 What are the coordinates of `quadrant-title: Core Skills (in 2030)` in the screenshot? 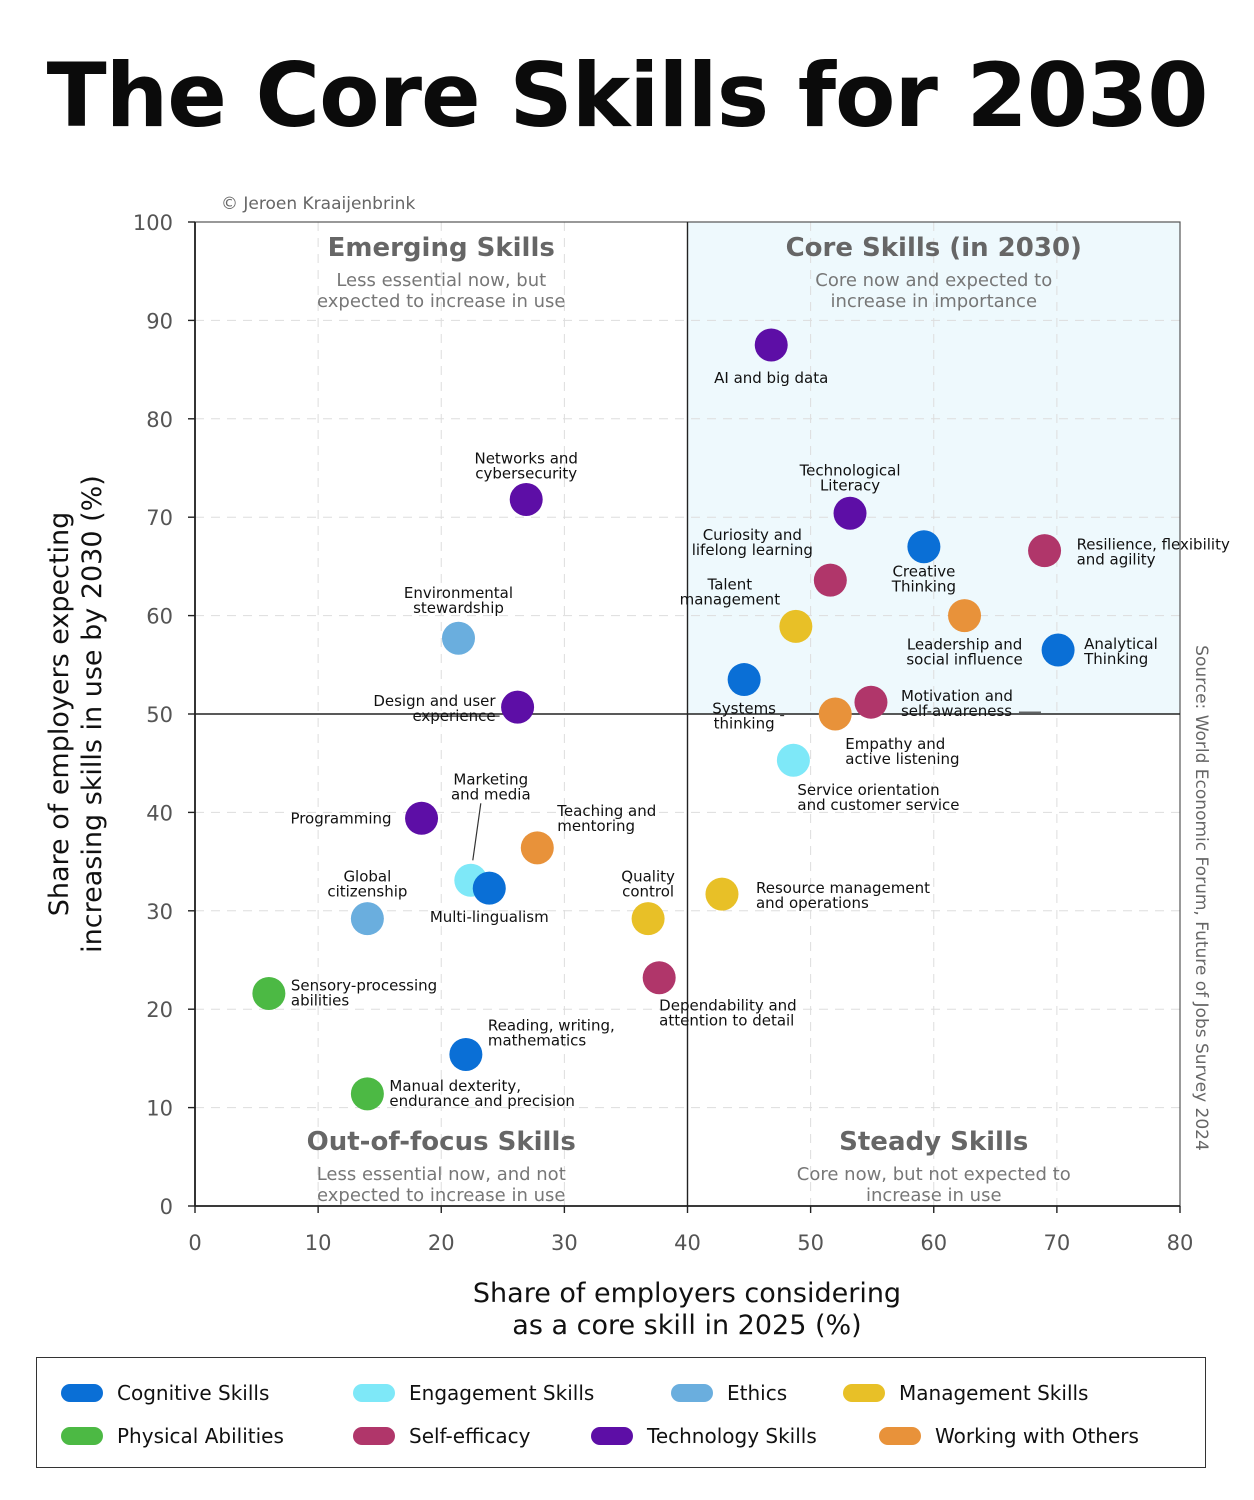 It's located at (934, 248).